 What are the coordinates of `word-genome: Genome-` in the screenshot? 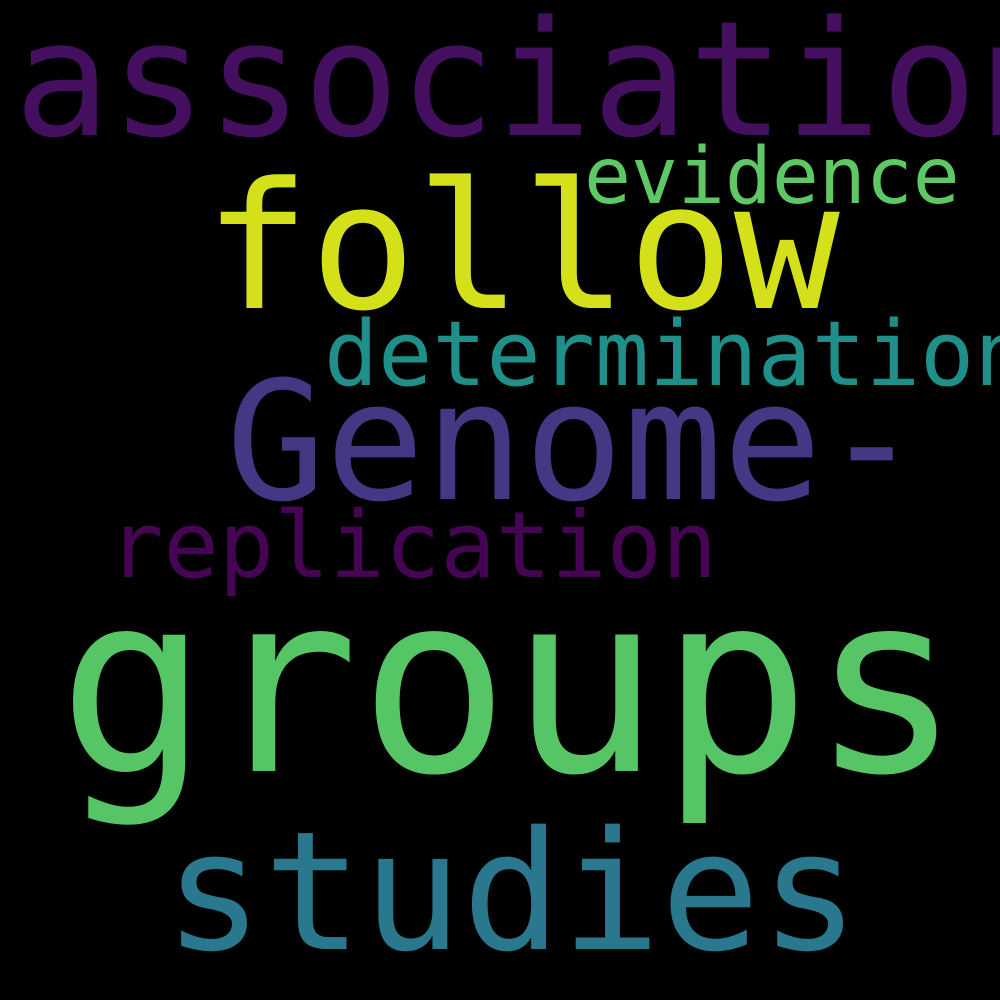 It's located at (574, 442).